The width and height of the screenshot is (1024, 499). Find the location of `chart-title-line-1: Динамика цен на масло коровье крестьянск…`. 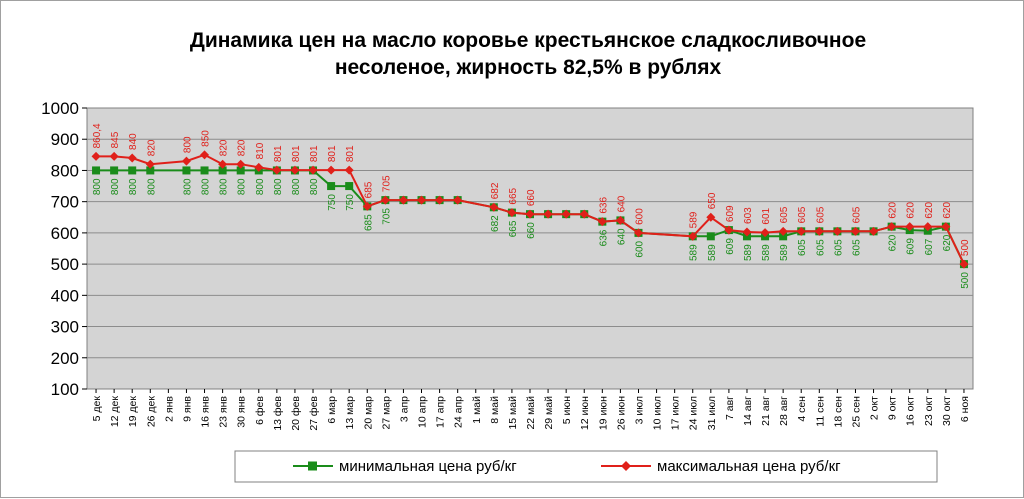

chart-title-line-1: Динамика цен на масло коровье крестьянск… is located at coordinates (528, 40).